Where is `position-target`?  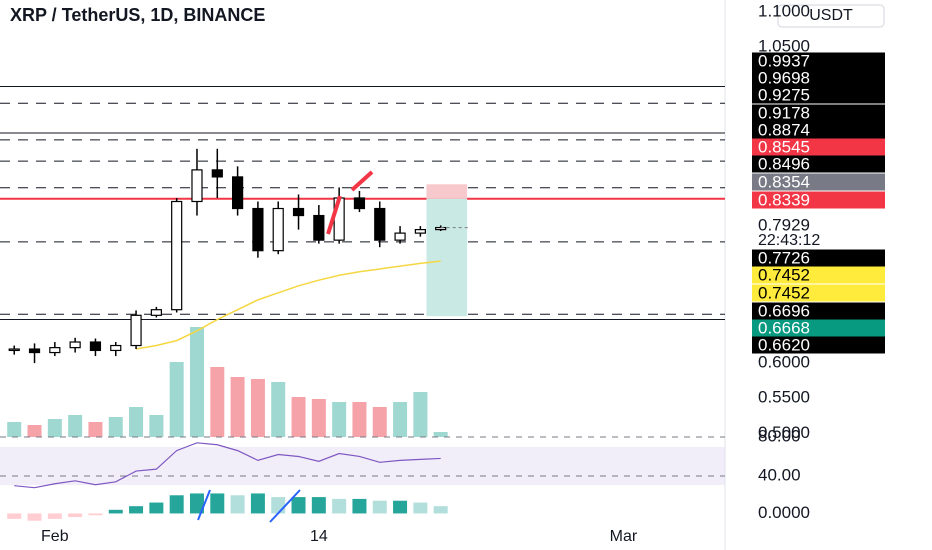 position-target is located at coordinates (447, 257).